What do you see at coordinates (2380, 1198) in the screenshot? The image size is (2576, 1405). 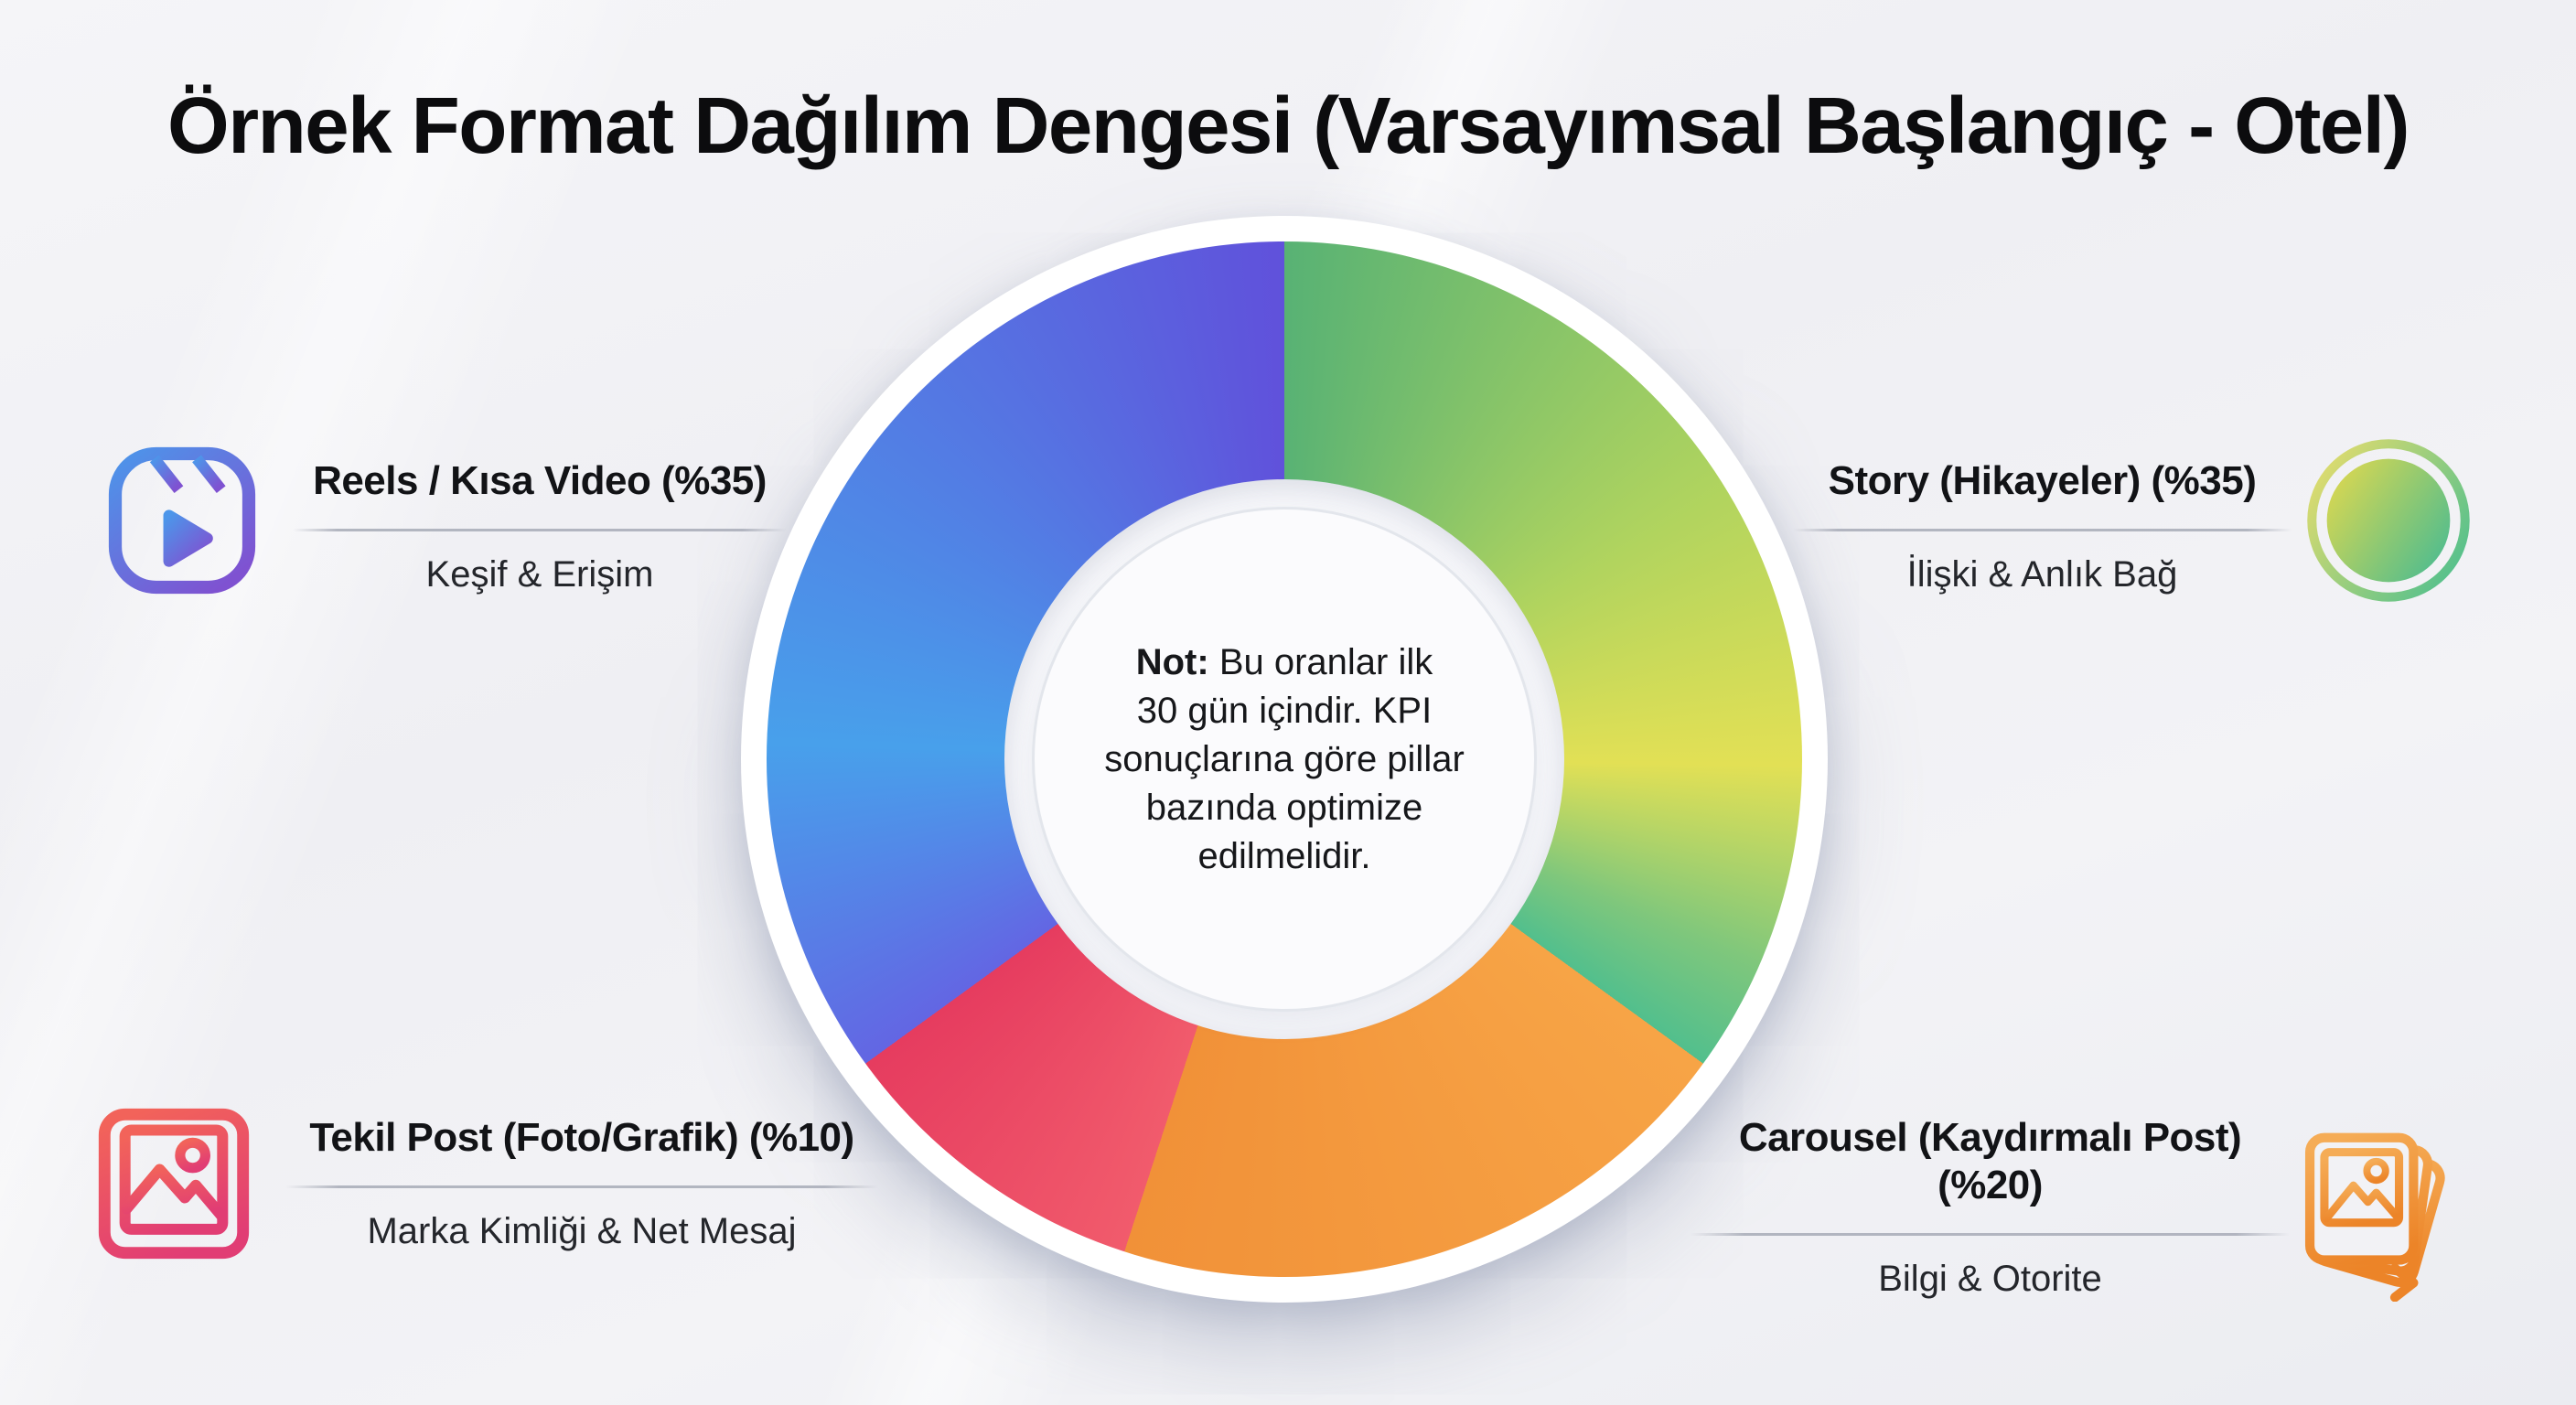 I see `carousel-icon` at bounding box center [2380, 1198].